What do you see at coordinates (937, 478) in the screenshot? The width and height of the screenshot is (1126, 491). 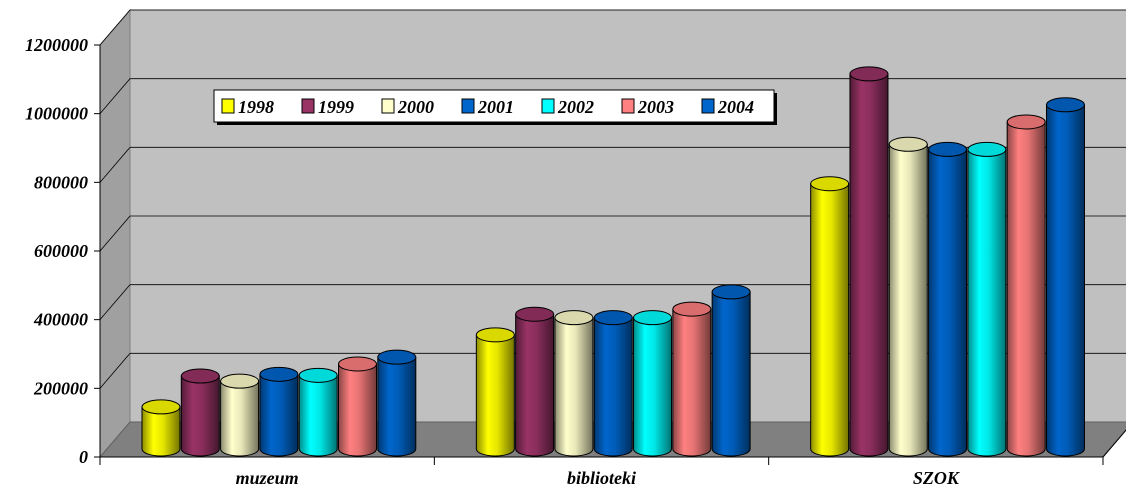 I see `x-tick-label: SZOK` at bounding box center [937, 478].